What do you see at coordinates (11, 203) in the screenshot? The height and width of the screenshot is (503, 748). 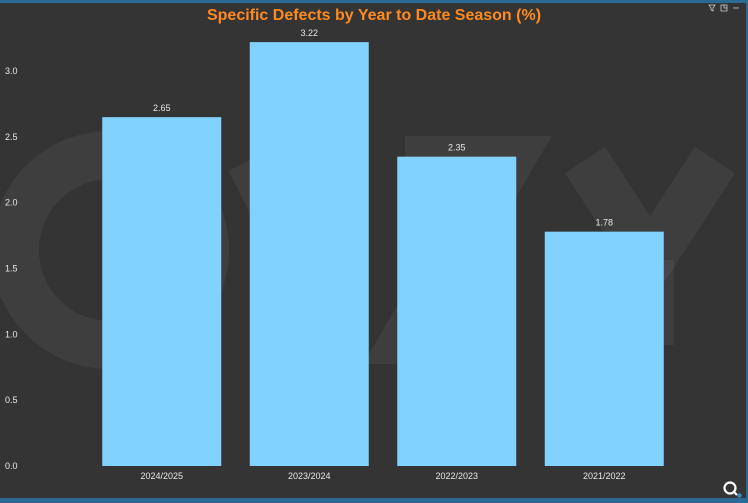 I see `y-tick-label: 2.0` at bounding box center [11, 203].